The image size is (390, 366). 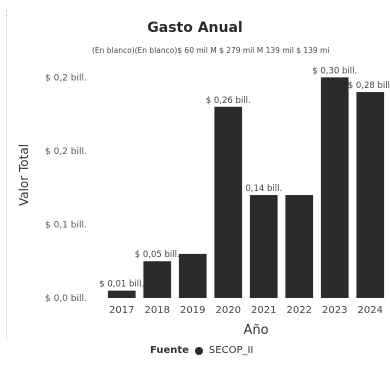 I want to click on legend-entry: SECOP_II, so click(x=231, y=350).